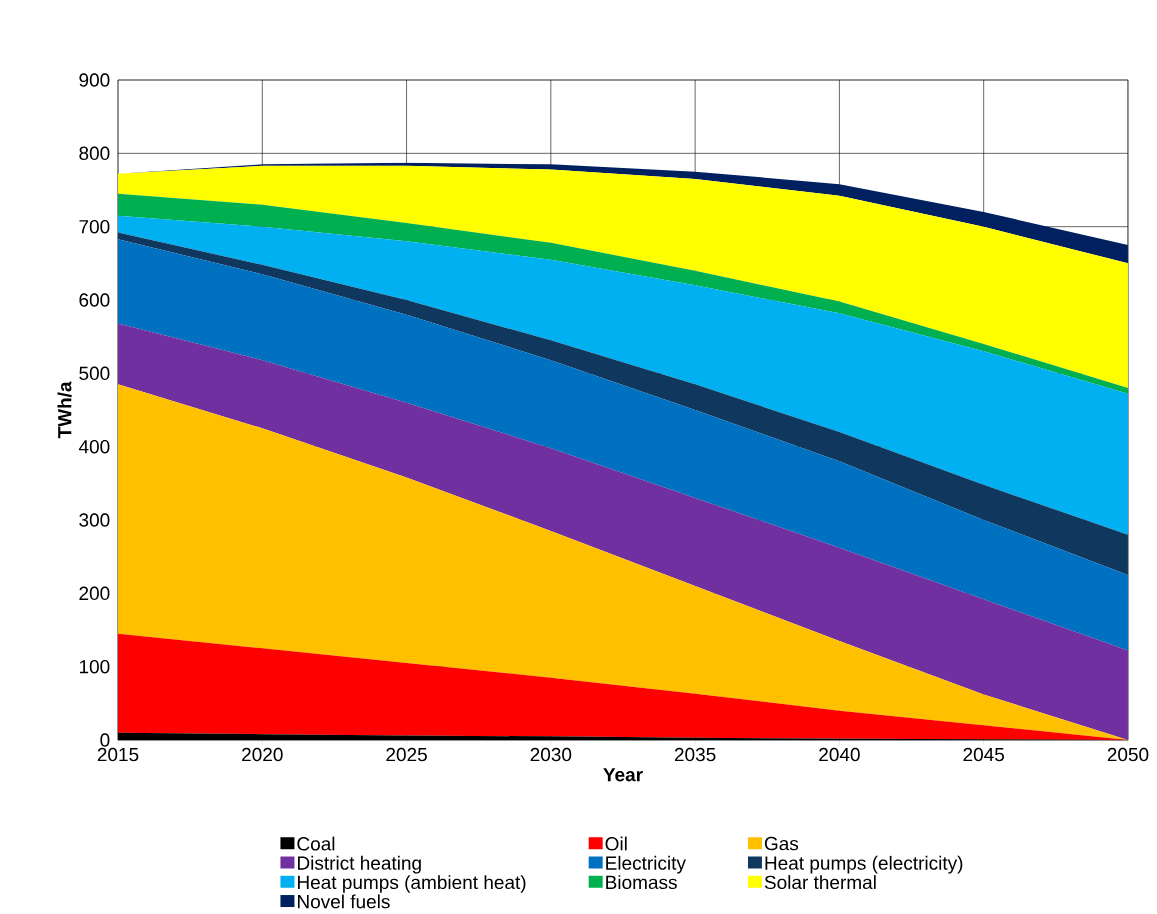 Image resolution: width=1157 pixels, height=914 pixels. I want to click on x-tick-label: 2040, so click(839, 754).